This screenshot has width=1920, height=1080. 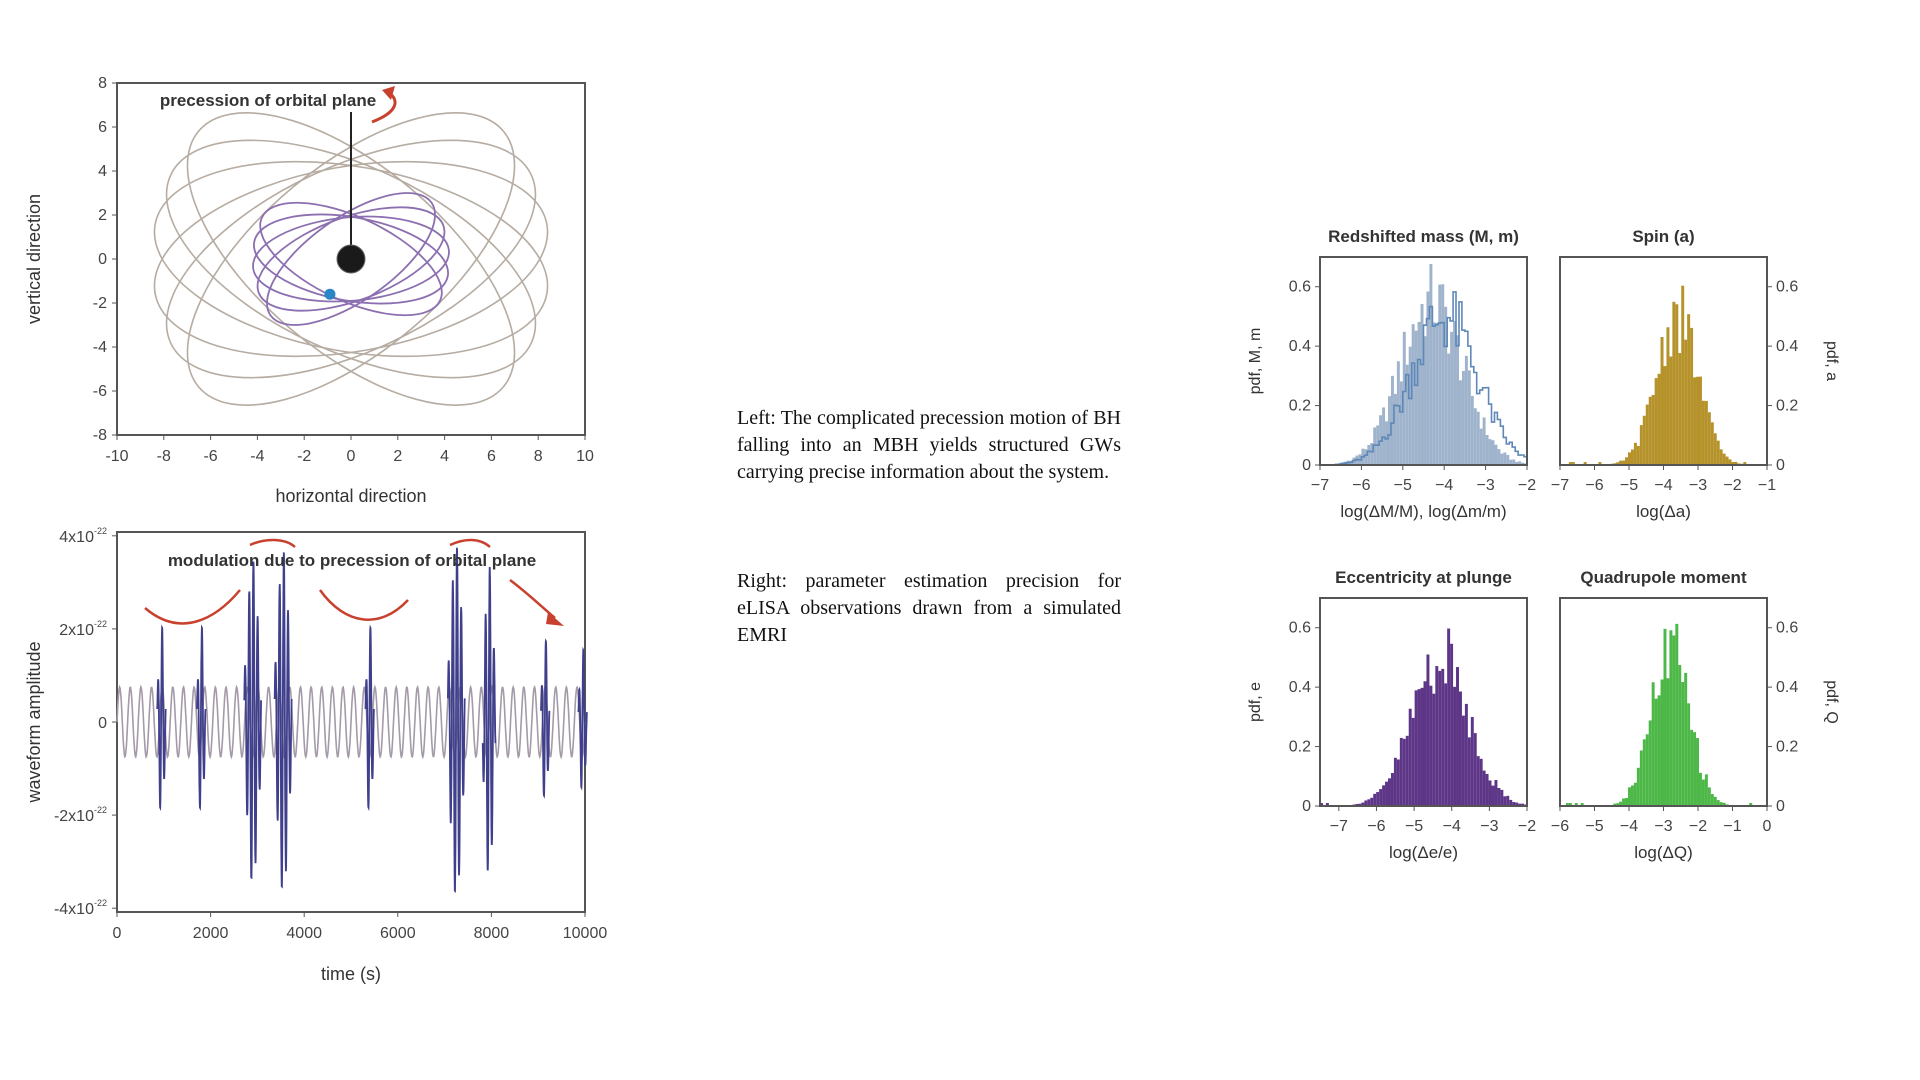 What do you see at coordinates (210, 456) in the screenshot?
I see `x-tick-label: -6` at bounding box center [210, 456].